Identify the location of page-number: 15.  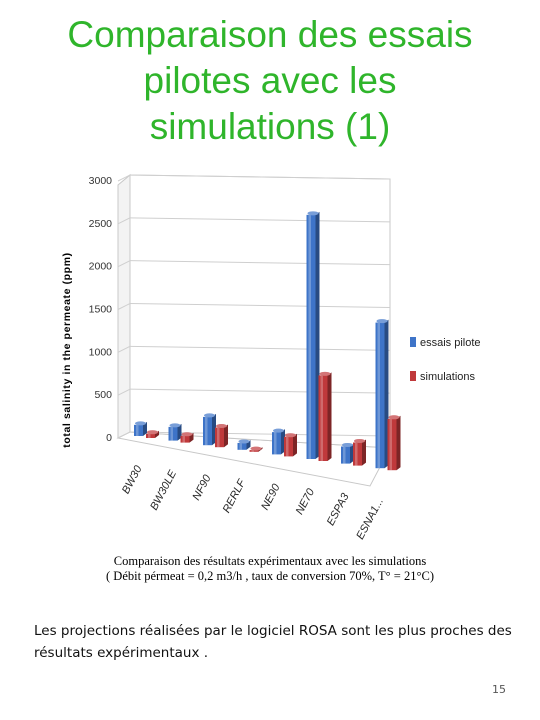
(499, 689).